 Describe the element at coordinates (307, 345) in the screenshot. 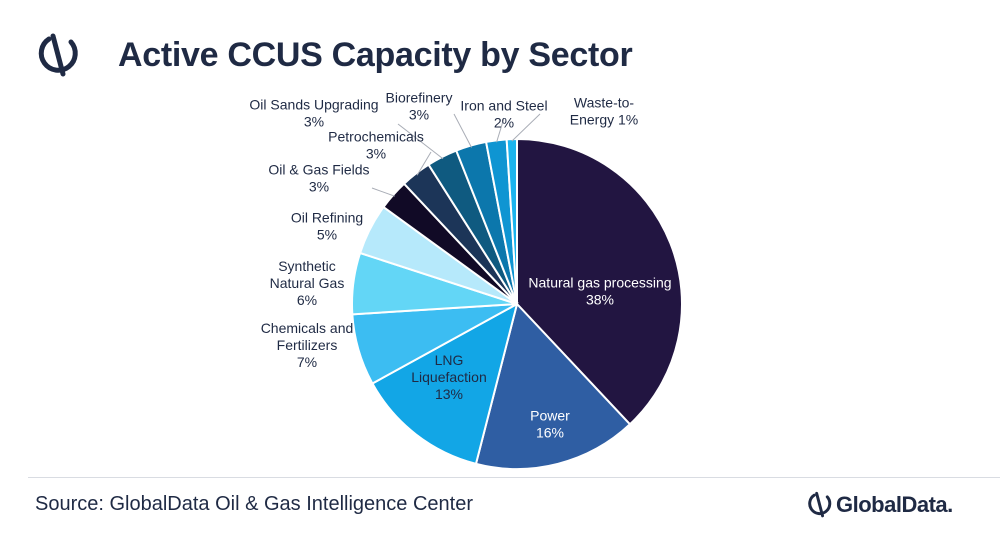

I see `slice-label: Chemicals and Fertilizers 7%` at that location.